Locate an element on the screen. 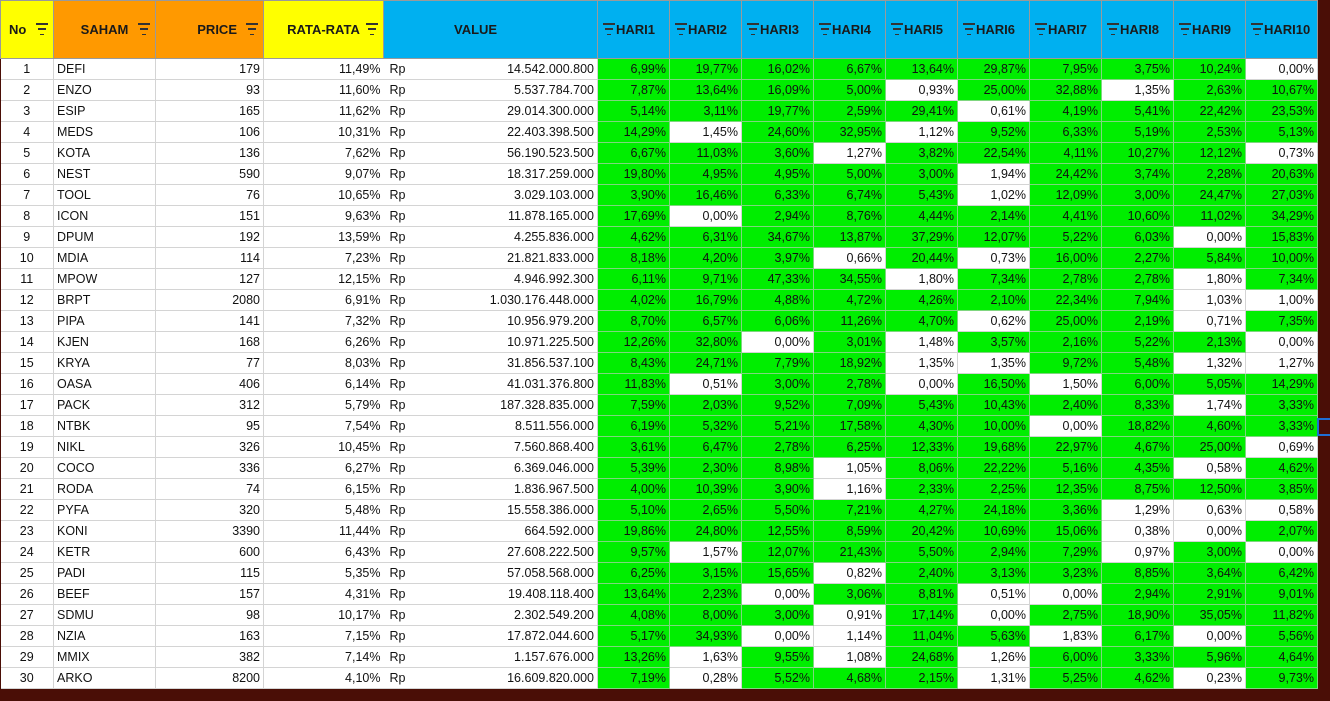  cell-hari4: 13,87% is located at coordinates (849, 237).